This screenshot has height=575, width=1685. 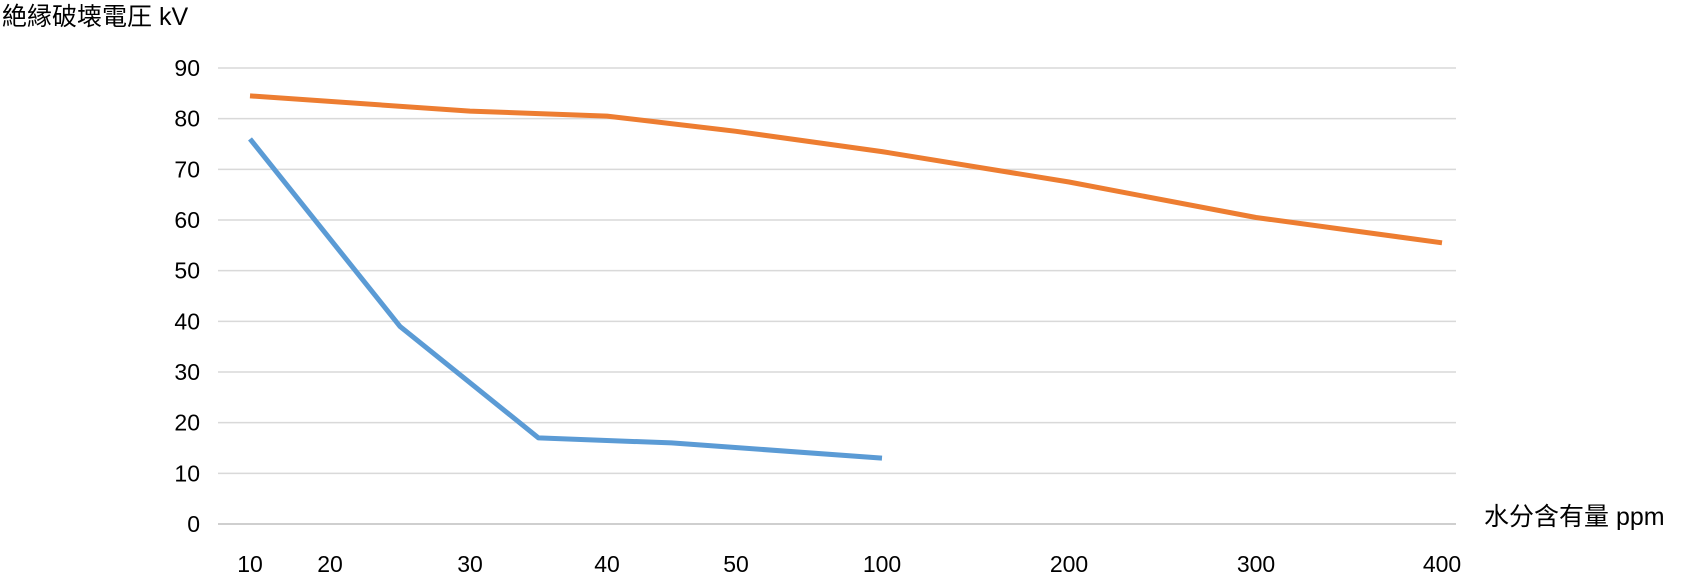 What do you see at coordinates (1256, 563) in the screenshot?
I see `x-tick-label: 300` at bounding box center [1256, 563].